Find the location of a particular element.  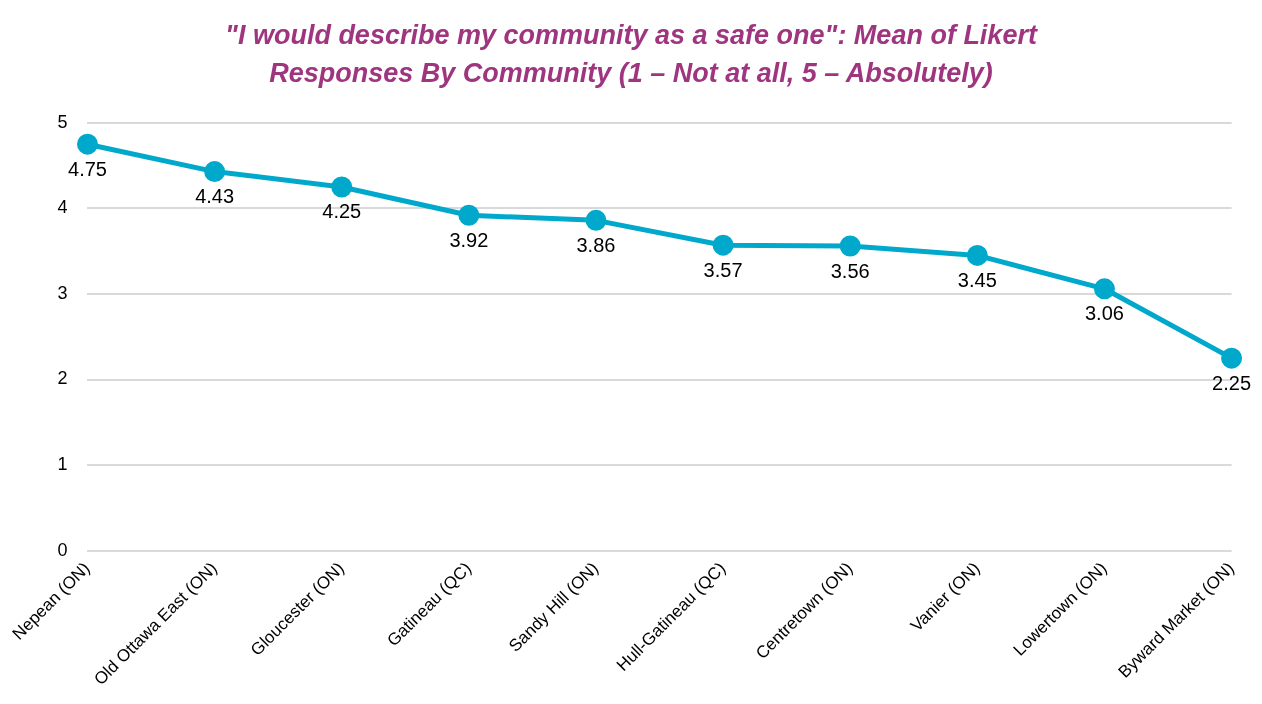

data-label: 4.75 is located at coordinates (87, 168).